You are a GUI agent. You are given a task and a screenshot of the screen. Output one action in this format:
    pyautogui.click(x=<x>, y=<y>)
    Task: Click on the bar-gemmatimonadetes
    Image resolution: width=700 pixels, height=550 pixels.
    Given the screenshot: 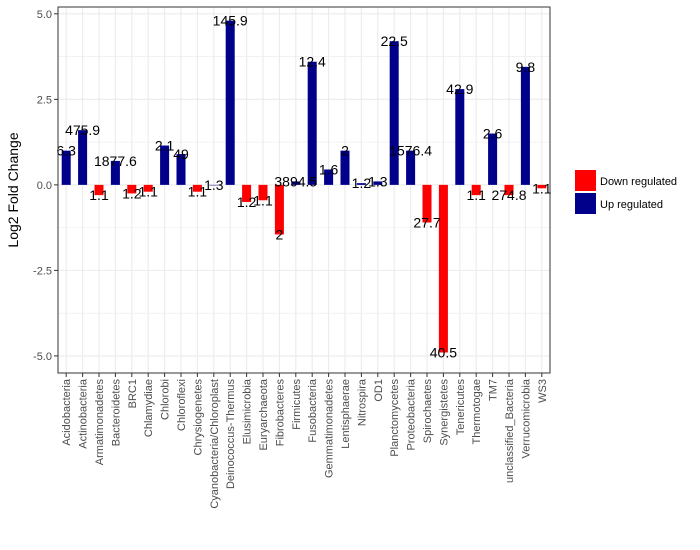 What is the action you would take?
    pyautogui.click(x=329, y=177)
    